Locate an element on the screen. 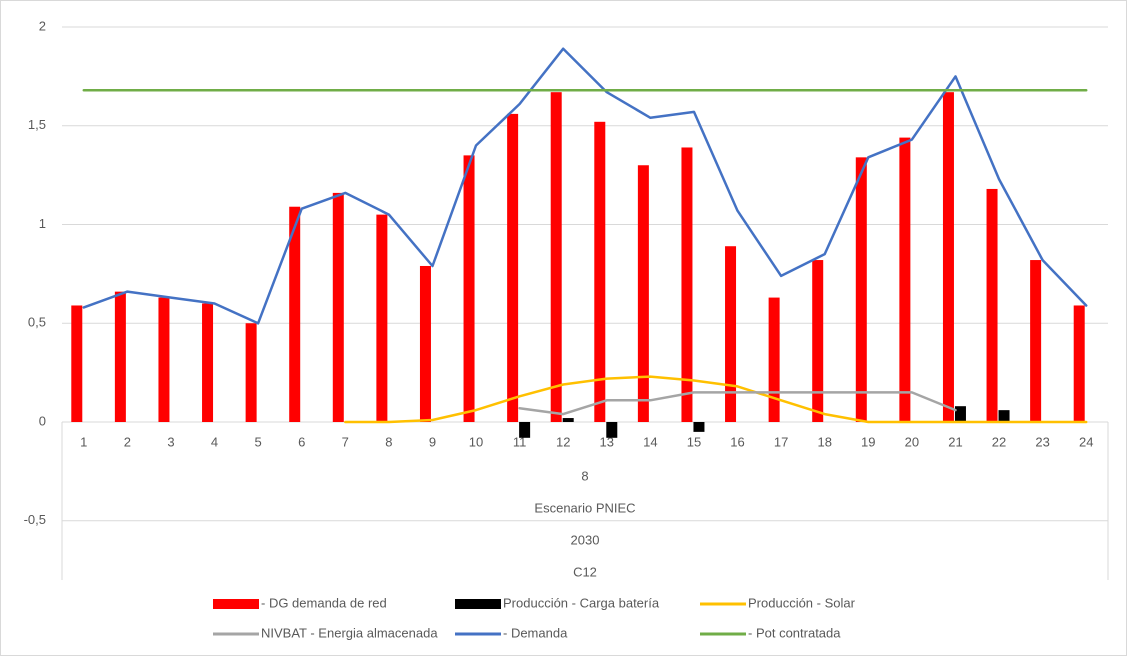  x-tick-label: 24 is located at coordinates (1086, 441).